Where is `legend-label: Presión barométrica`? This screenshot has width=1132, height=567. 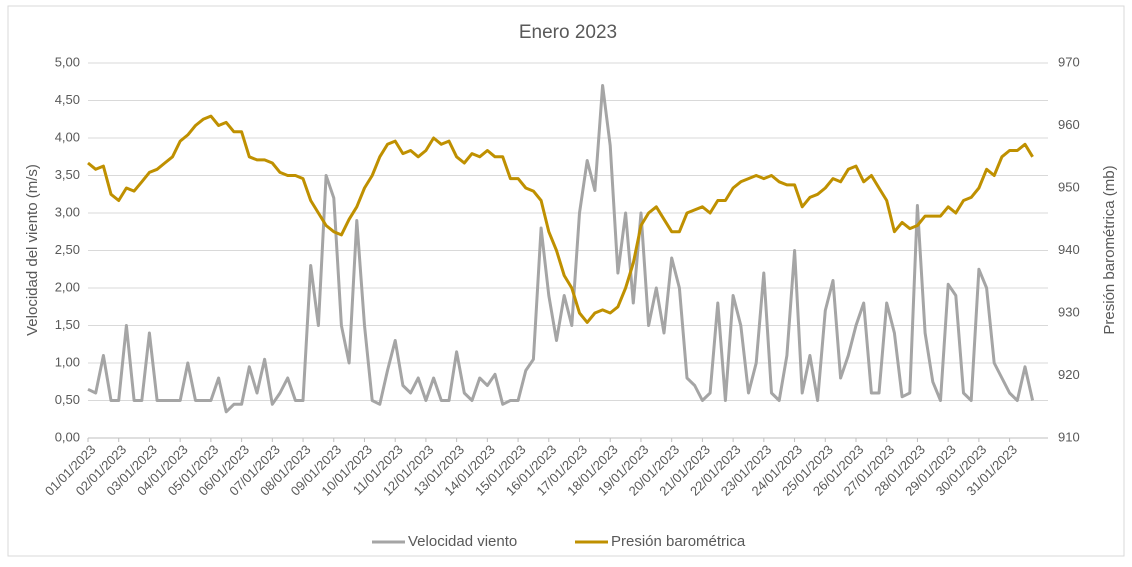
legend-label: Presión barométrica is located at coordinates (678, 541).